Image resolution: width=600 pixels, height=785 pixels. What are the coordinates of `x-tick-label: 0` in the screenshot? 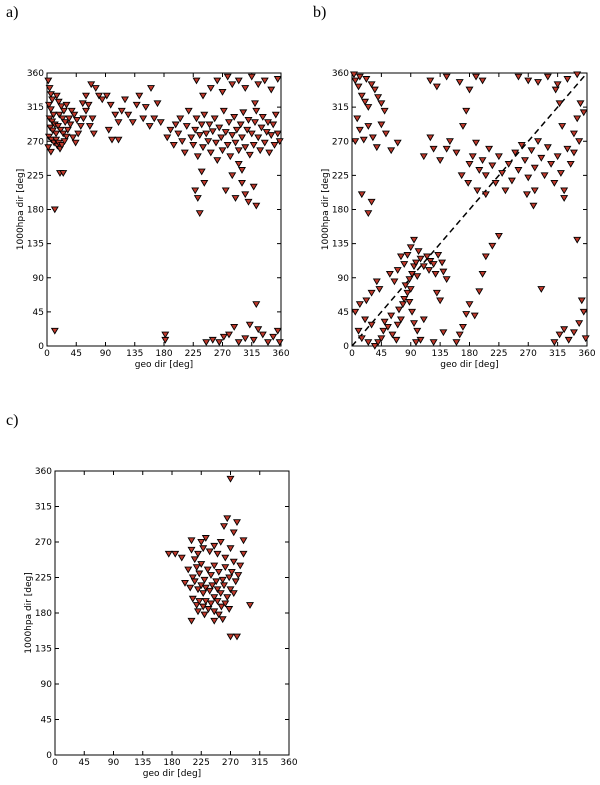 It's located at (352, 354).